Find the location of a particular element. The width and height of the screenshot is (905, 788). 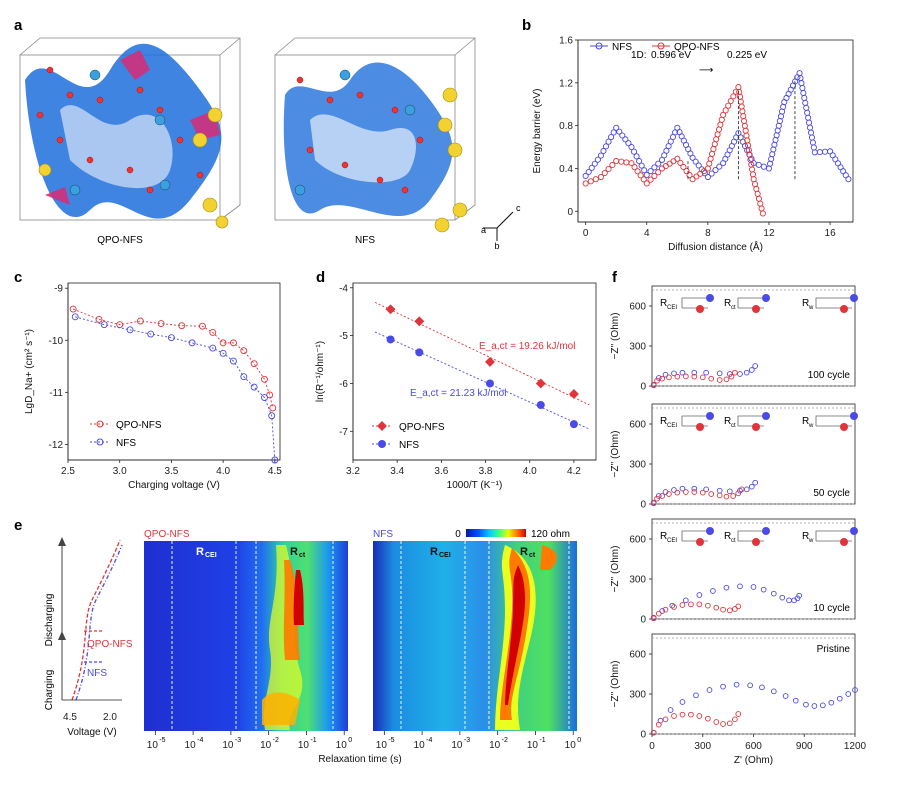

label-charging: Charging is located at coordinates (49, 690).